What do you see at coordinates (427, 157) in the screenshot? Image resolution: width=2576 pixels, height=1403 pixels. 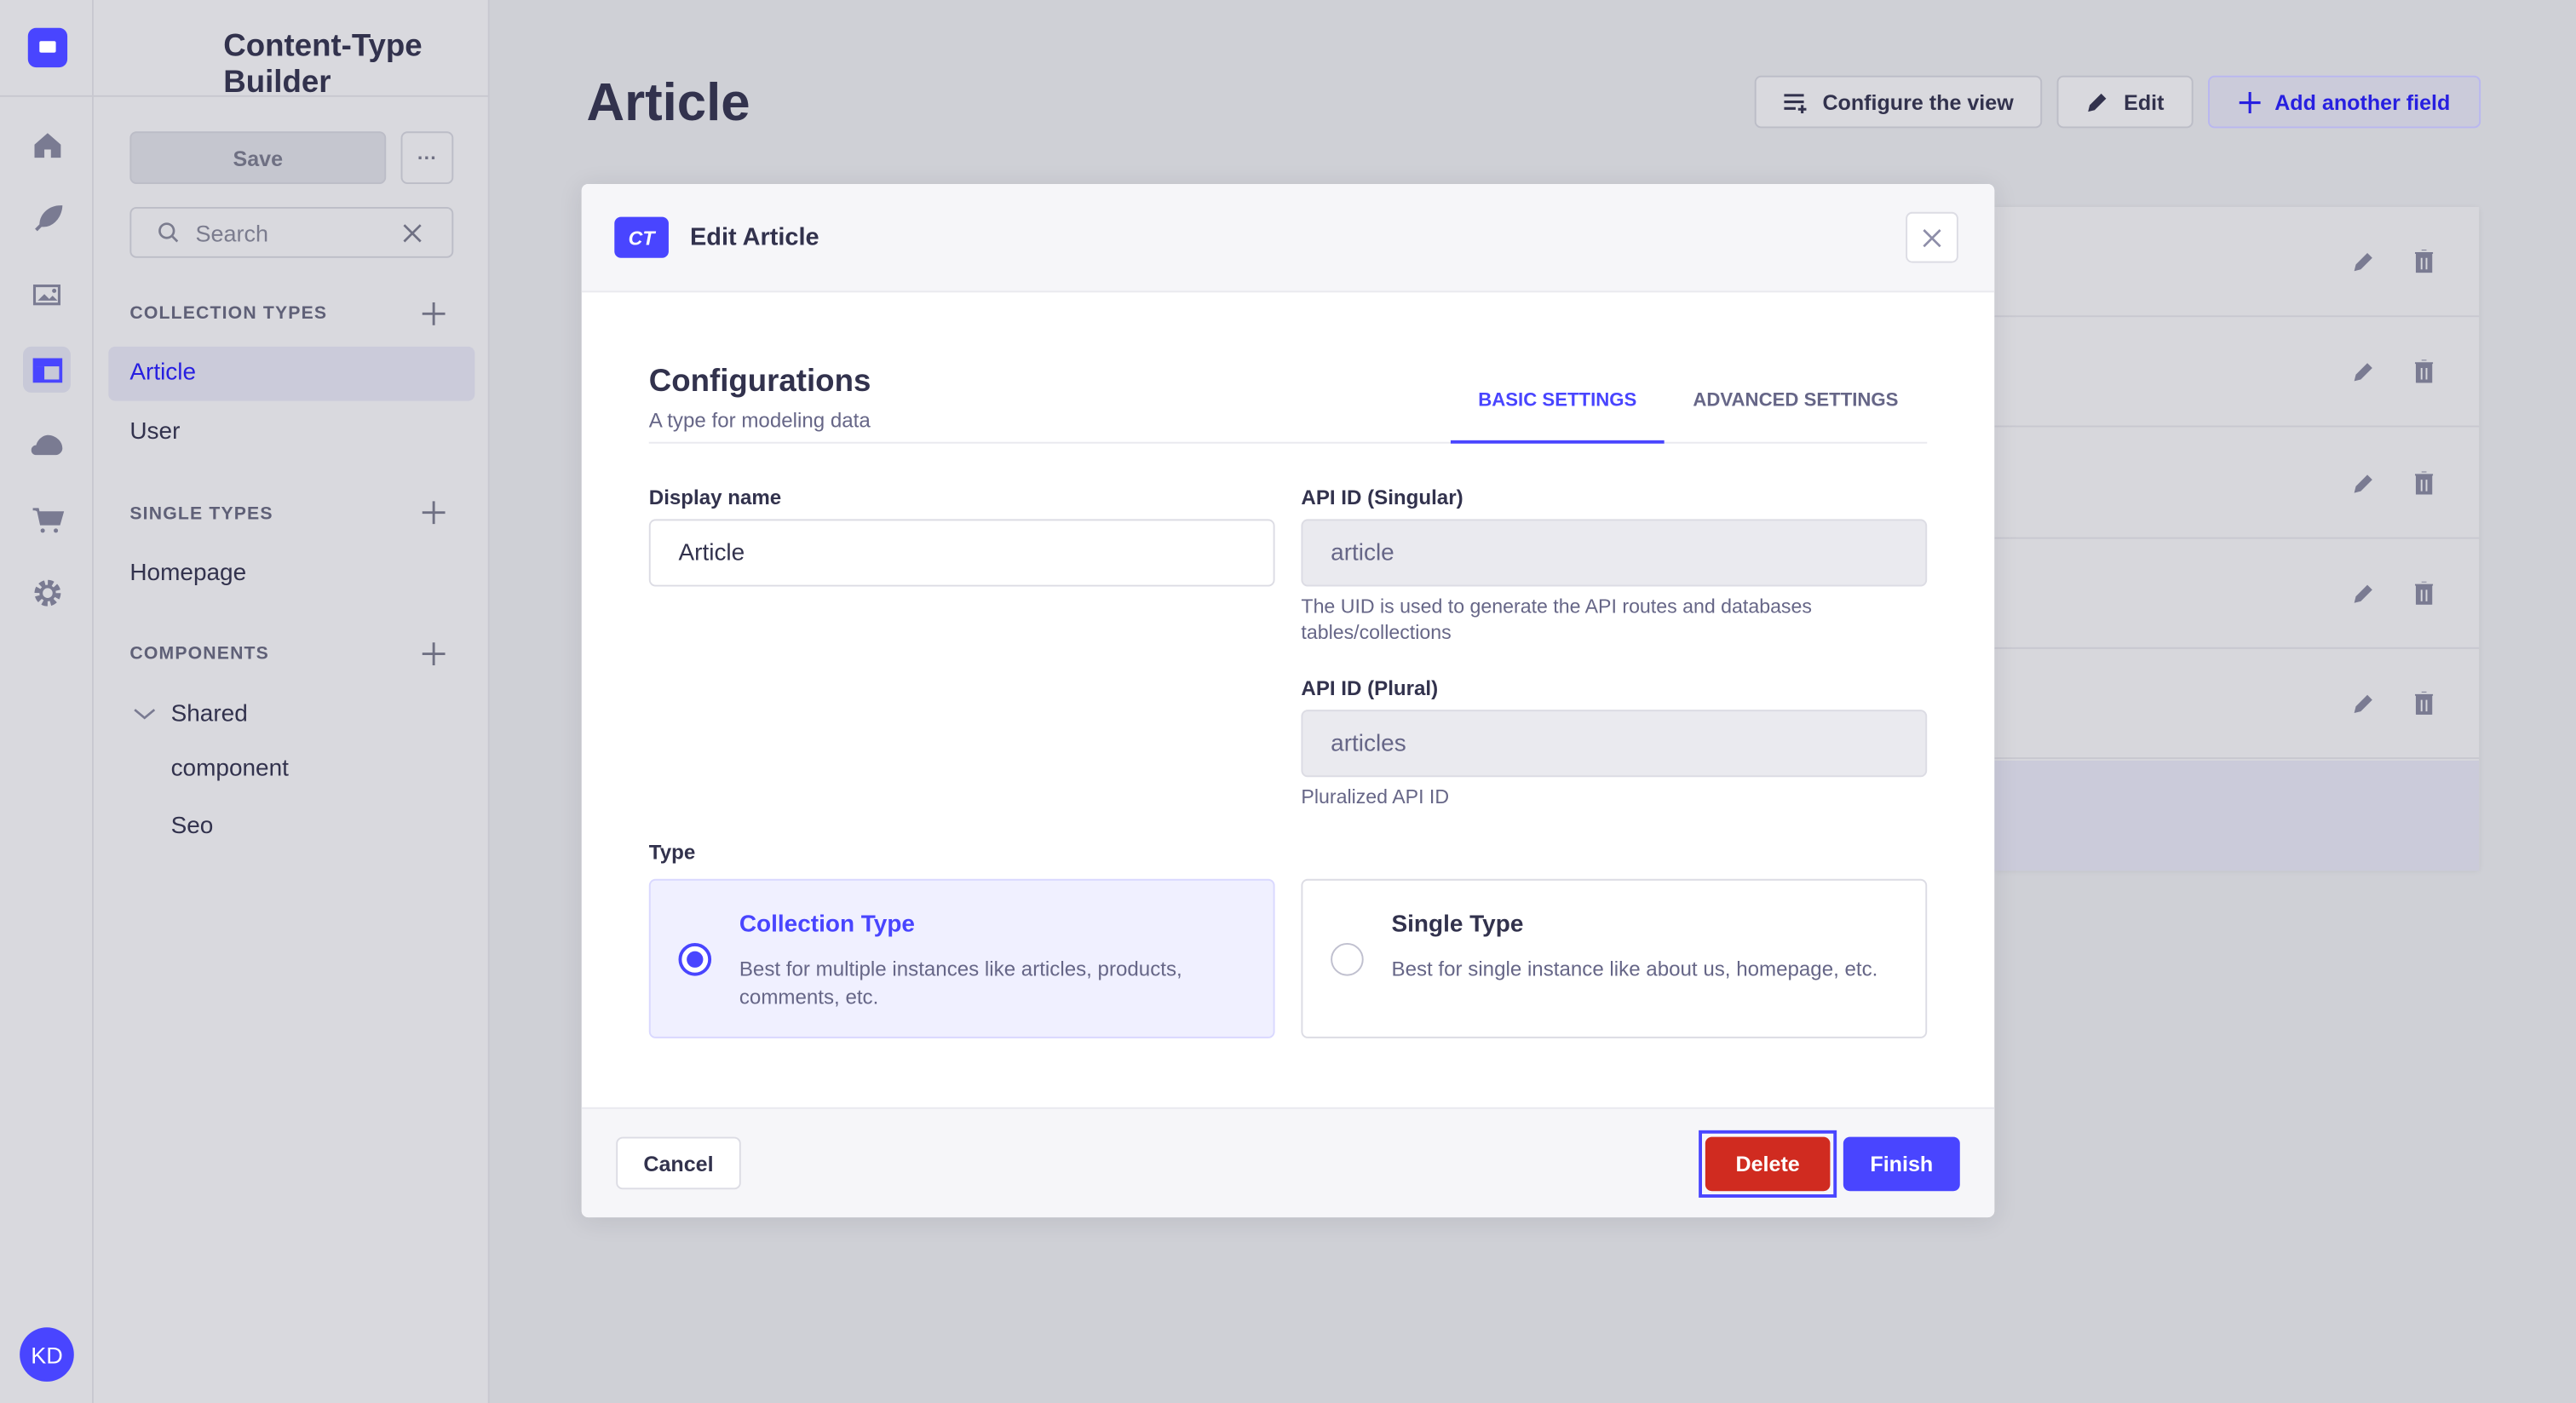 I see `more-actions-button: ···` at bounding box center [427, 157].